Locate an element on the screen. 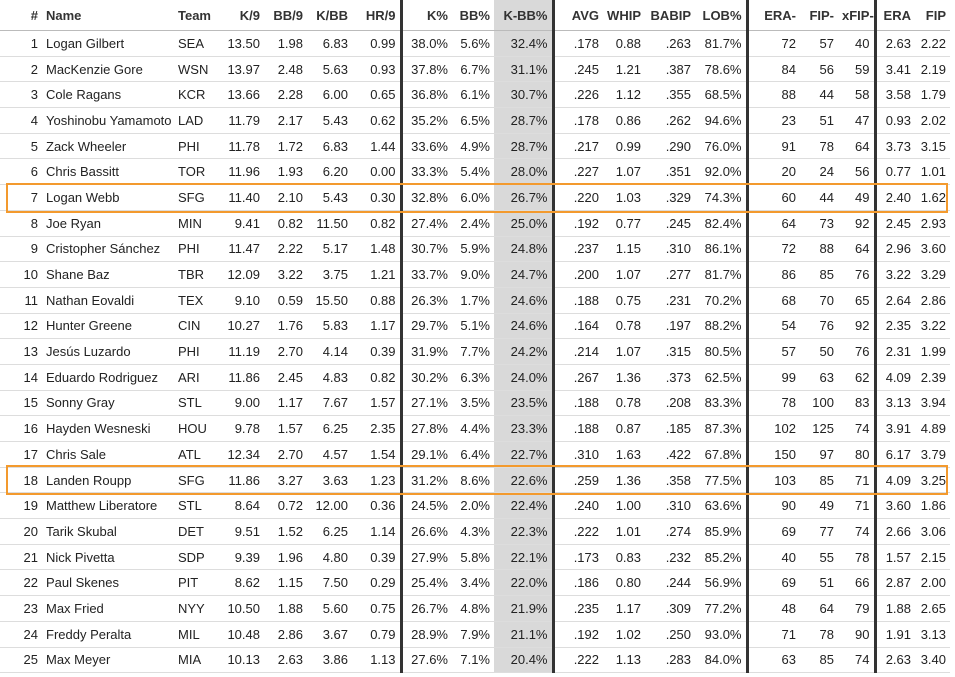 The image size is (955, 677). player-name: Landen Roupp is located at coordinates (108, 480).